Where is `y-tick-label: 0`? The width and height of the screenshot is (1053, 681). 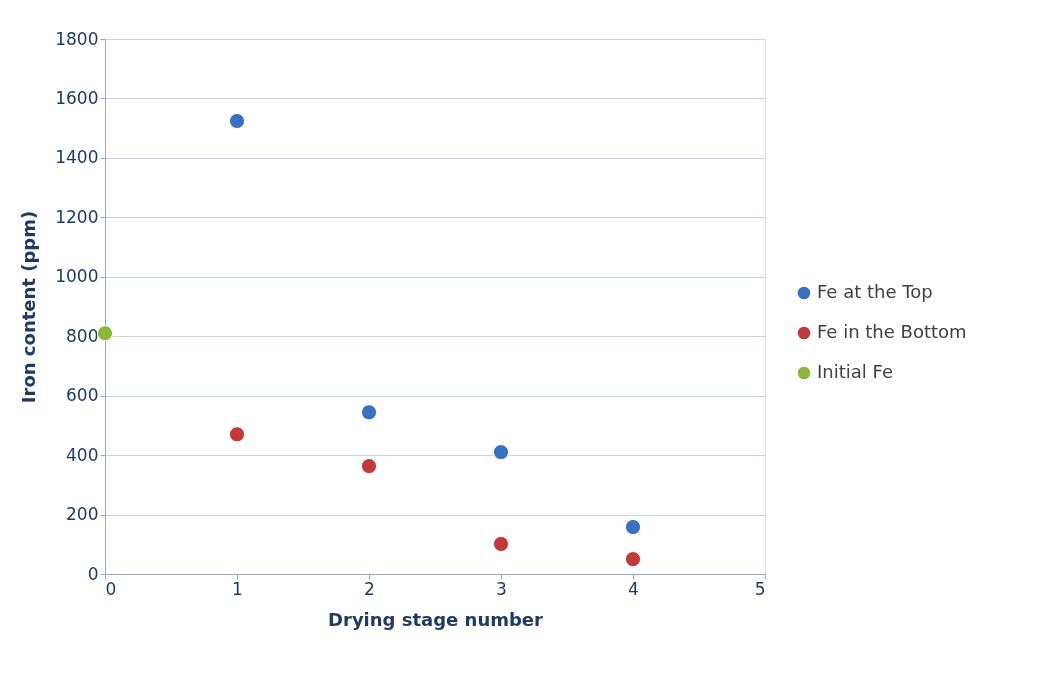 y-tick-label: 0 is located at coordinates (93, 573).